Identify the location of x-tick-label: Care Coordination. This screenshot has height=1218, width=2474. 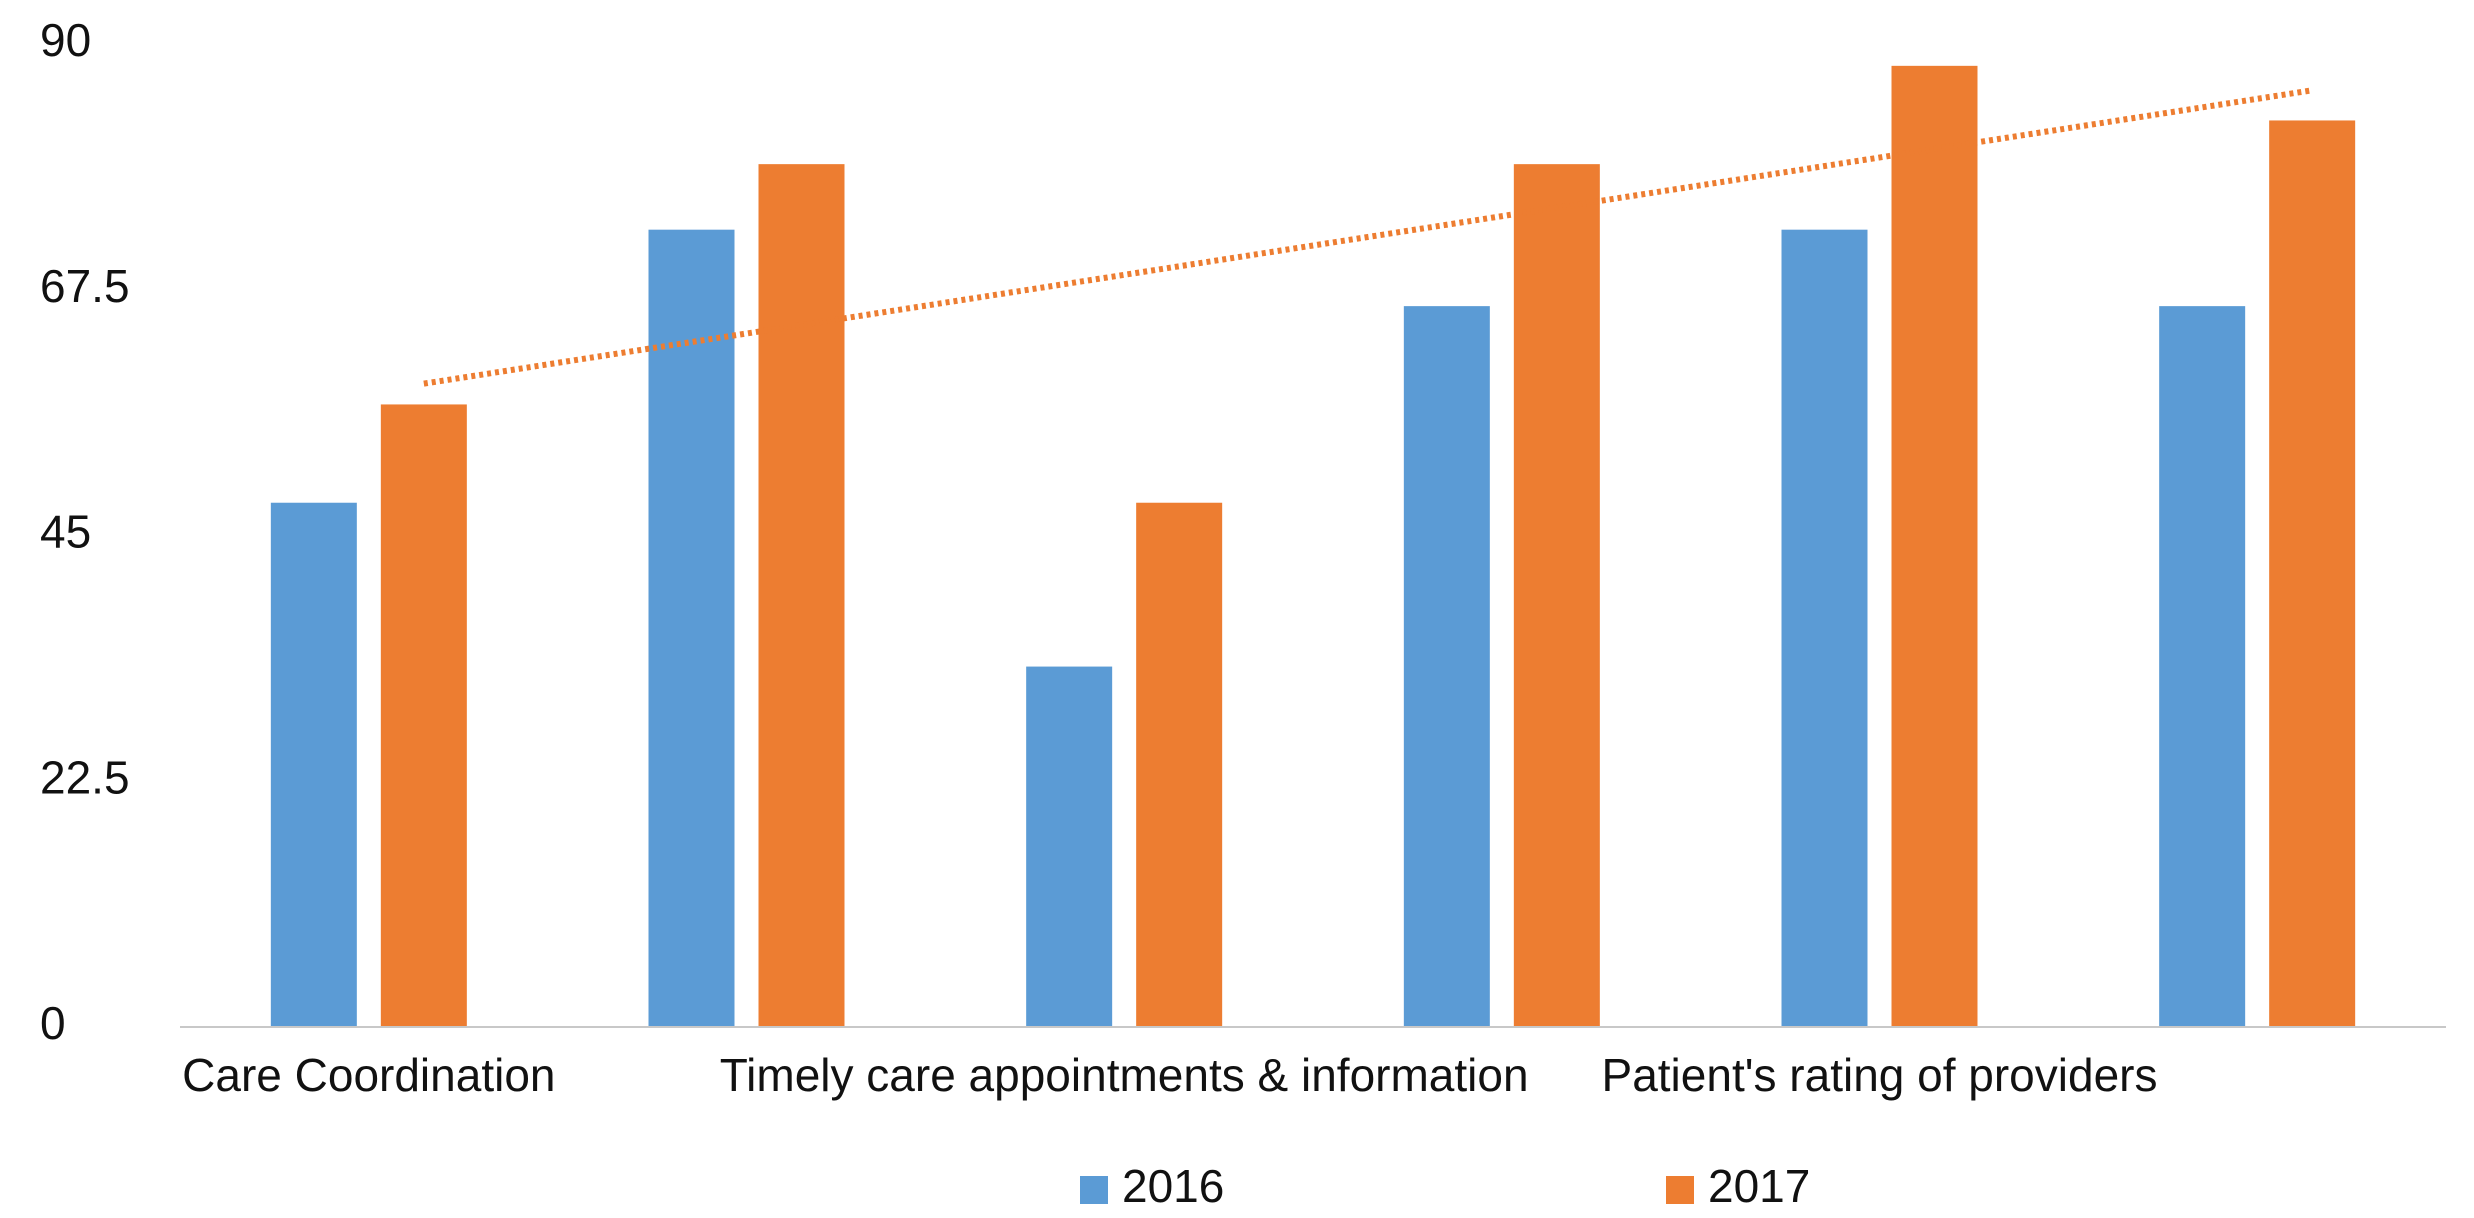
(368, 1075).